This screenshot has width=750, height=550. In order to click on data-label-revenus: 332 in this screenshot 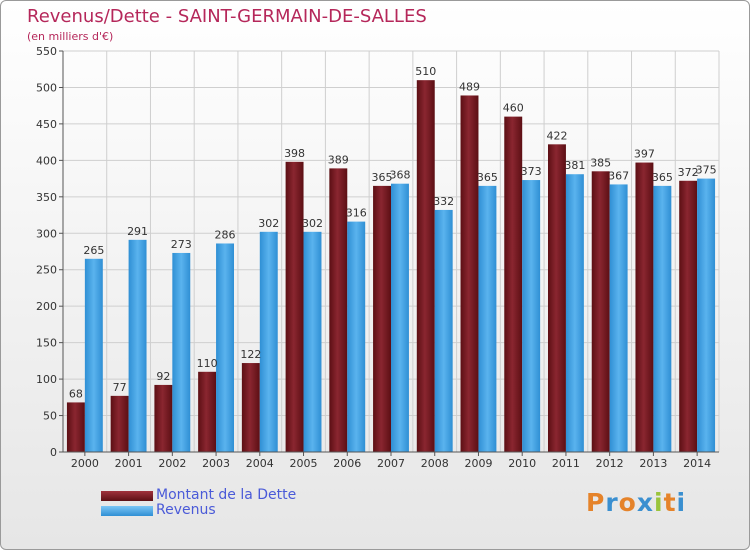, I will do `click(443, 201)`.